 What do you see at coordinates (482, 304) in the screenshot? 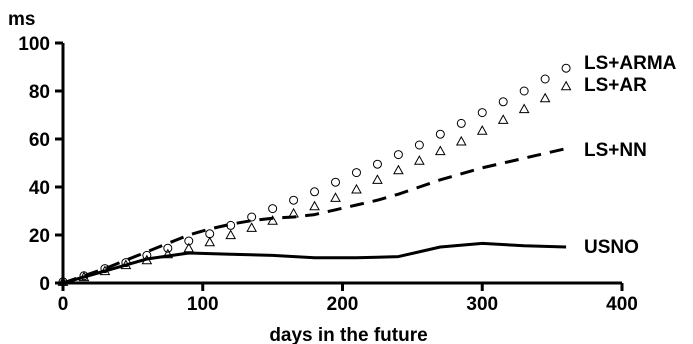
I see `x-tick-label: 300` at bounding box center [482, 304].